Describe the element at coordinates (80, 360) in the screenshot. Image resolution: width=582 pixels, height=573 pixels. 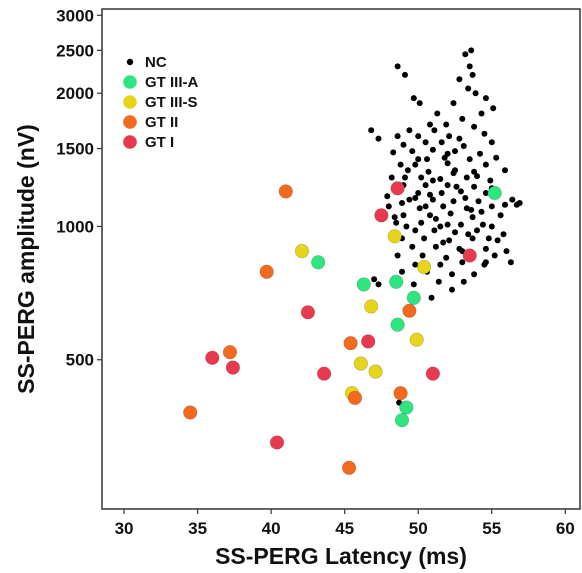
I see `y-tick-label: 500` at that location.